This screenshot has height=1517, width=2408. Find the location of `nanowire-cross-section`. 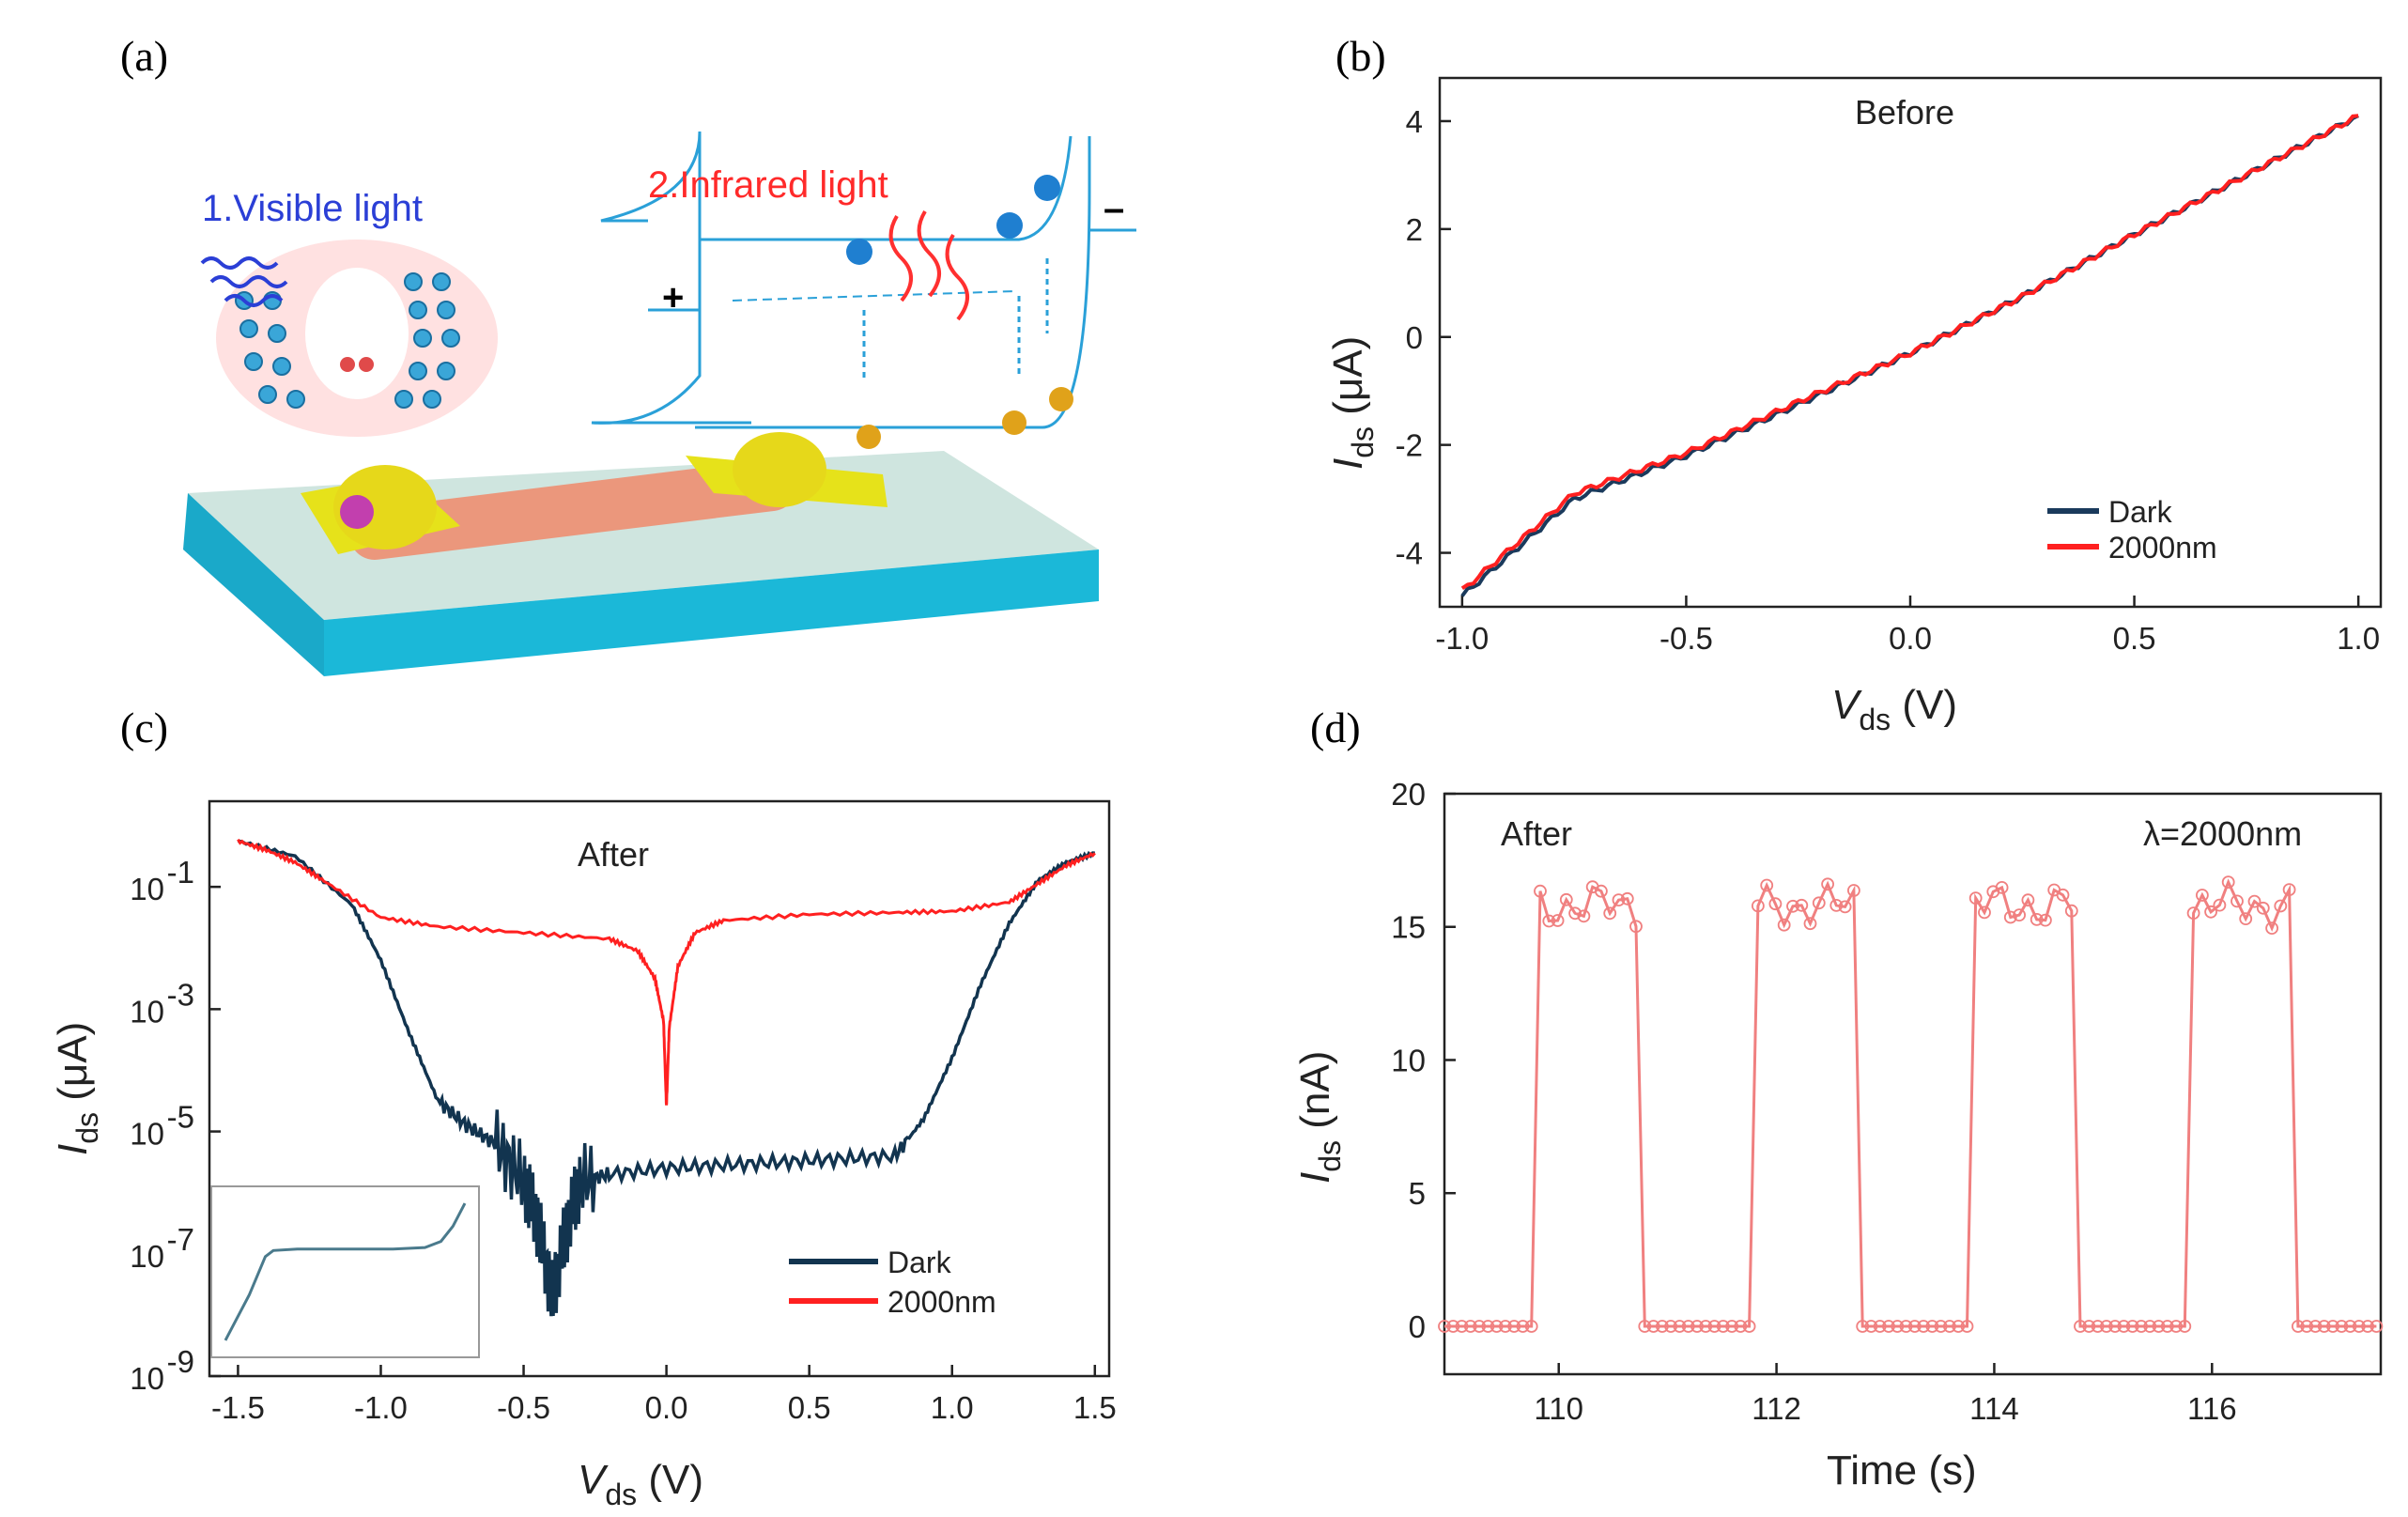

nanowire-cross-section is located at coordinates (357, 338).